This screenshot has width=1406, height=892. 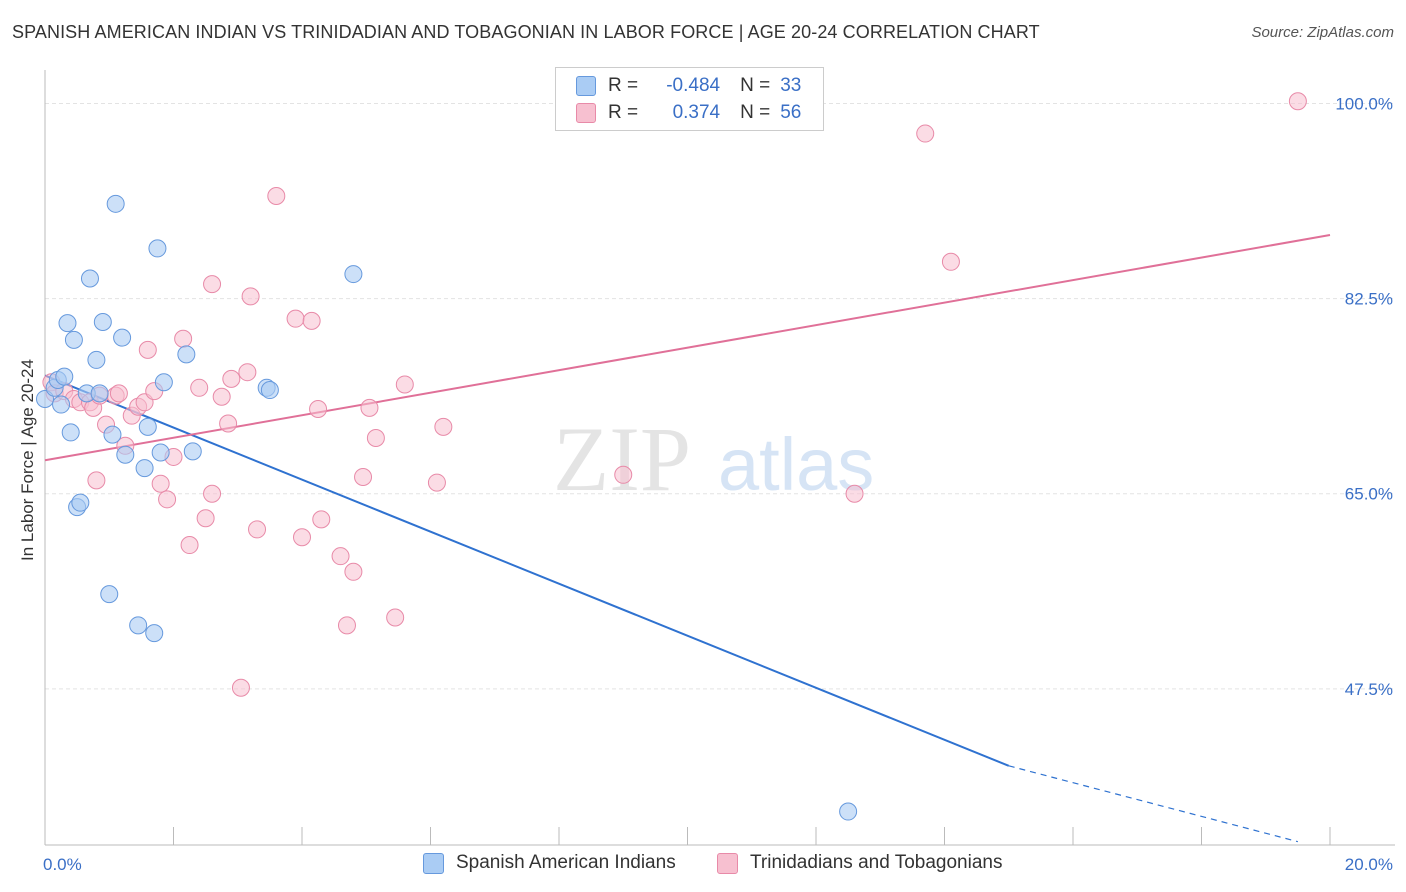 I want to click on legend-swatch-blue, so click(x=586, y=86).